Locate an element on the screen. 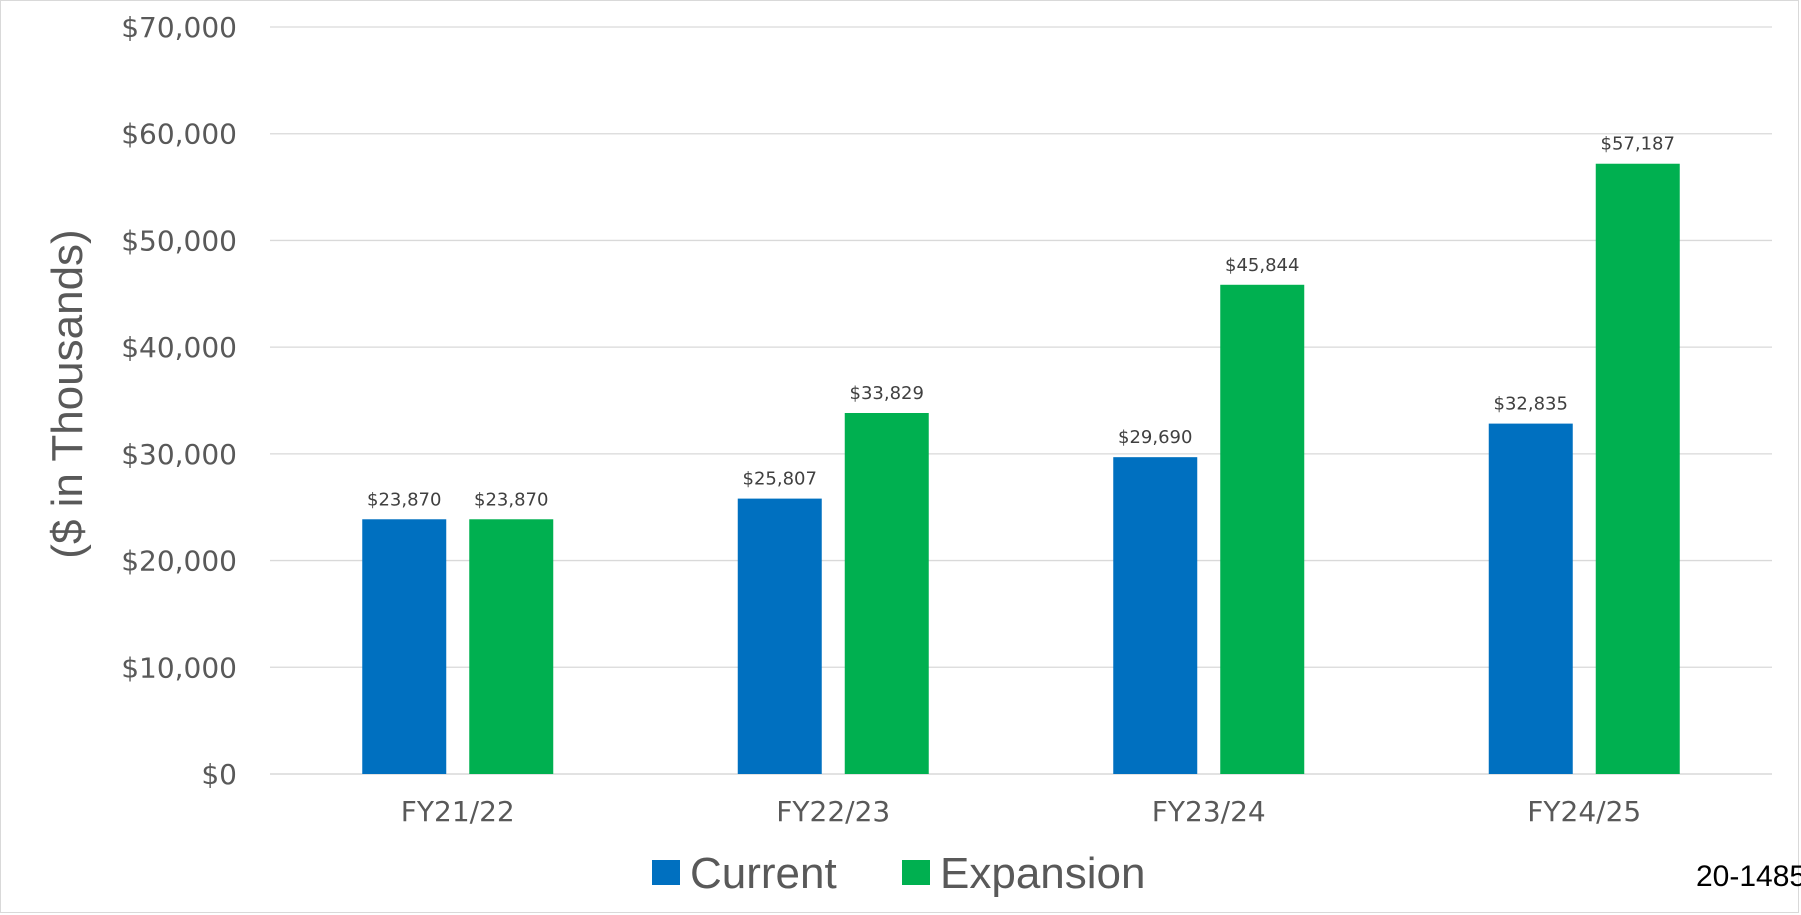  data-label-expansion-1: $23,870 is located at coordinates (511, 499).